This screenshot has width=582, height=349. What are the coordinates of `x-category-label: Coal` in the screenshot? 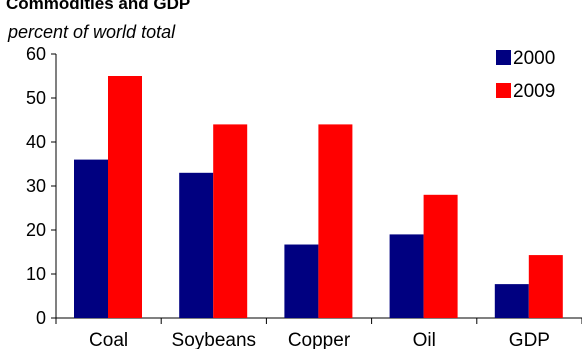 It's located at (108, 339).